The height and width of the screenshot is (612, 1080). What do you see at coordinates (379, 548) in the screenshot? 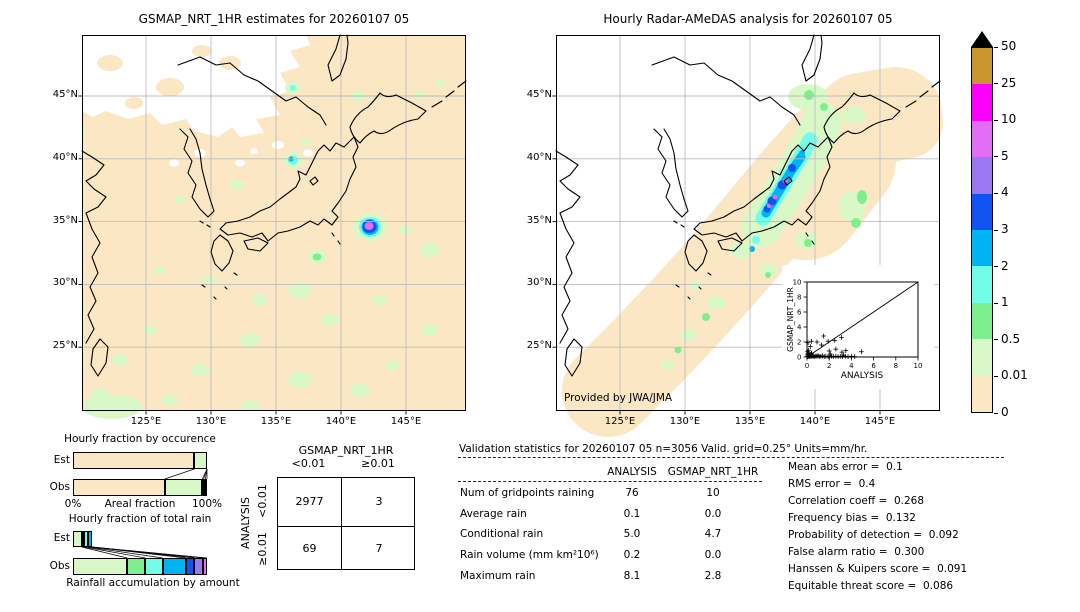
I see `contingency-cell-11: 7` at bounding box center [379, 548].